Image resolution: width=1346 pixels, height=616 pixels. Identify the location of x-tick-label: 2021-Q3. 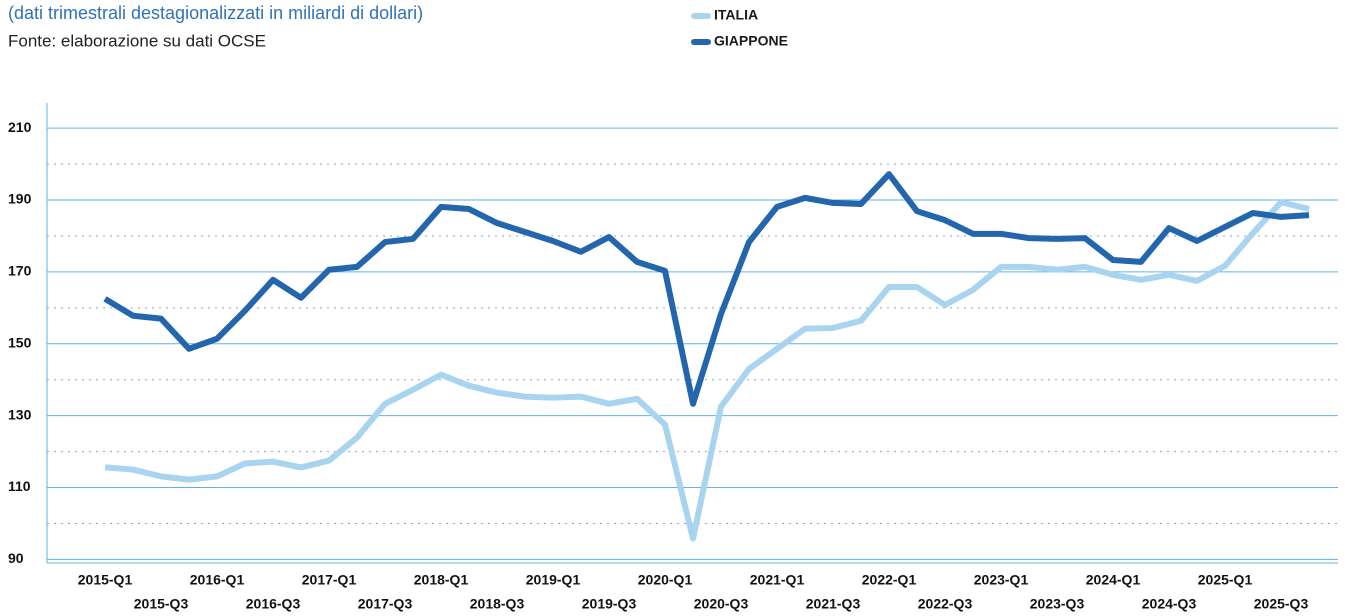
(833, 604).